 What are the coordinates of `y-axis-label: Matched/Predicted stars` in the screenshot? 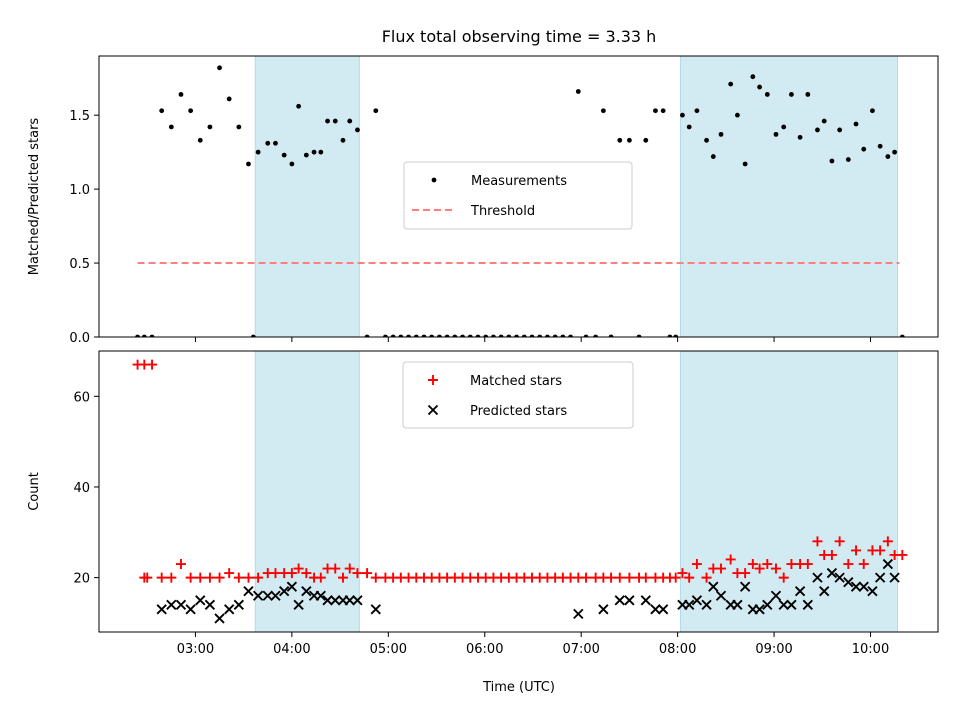 It's located at (34, 197).